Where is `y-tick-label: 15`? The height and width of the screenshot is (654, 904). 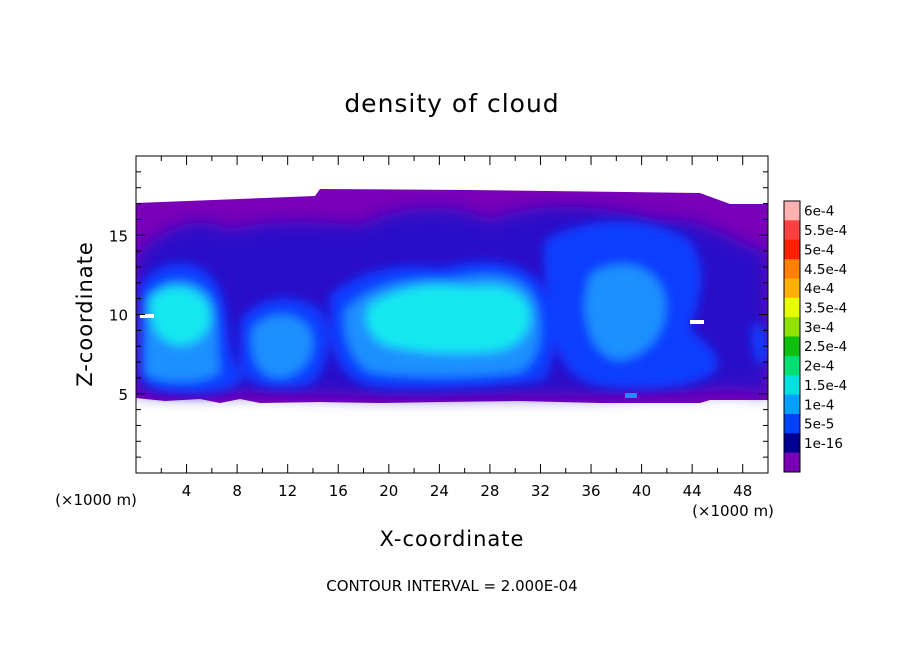 y-tick-label: 15 is located at coordinates (118, 236).